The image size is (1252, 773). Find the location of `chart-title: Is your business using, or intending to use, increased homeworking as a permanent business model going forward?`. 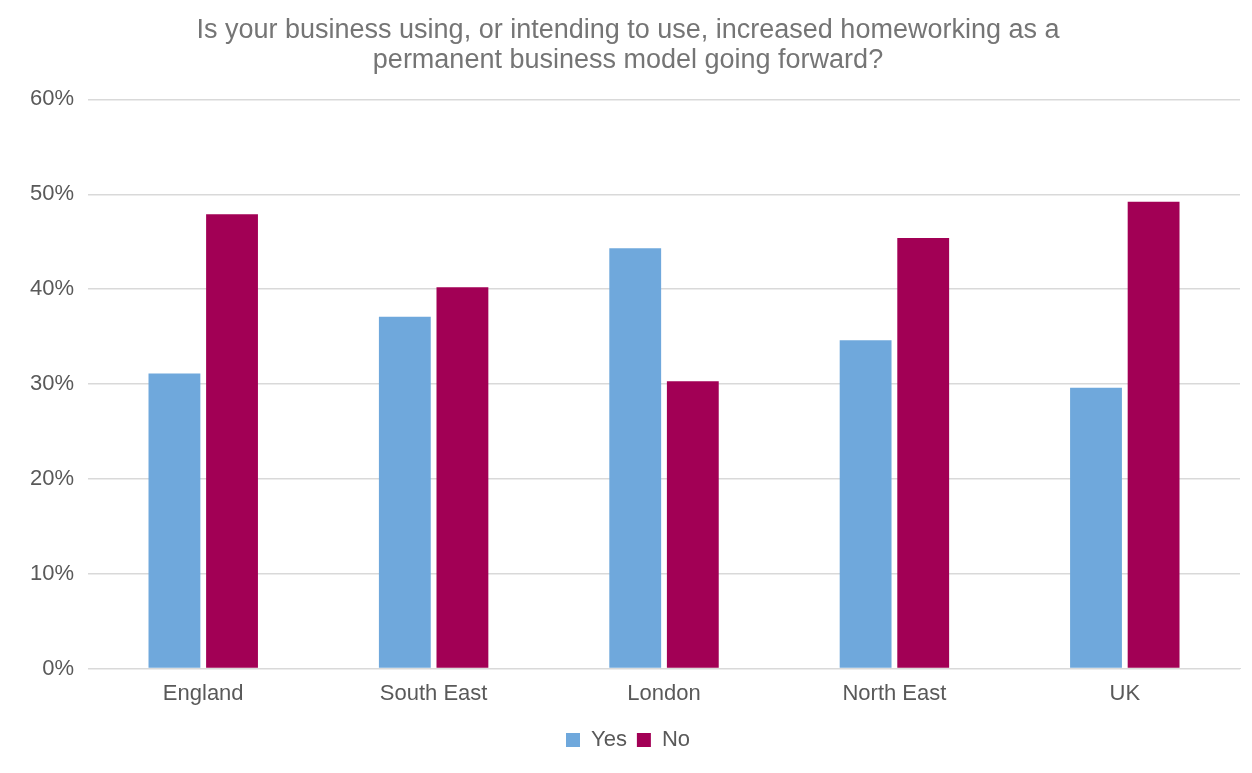

chart-title: Is your business using, or intending to use, increased homeworking as a permanent business model going forward? is located at coordinates (628, 44).